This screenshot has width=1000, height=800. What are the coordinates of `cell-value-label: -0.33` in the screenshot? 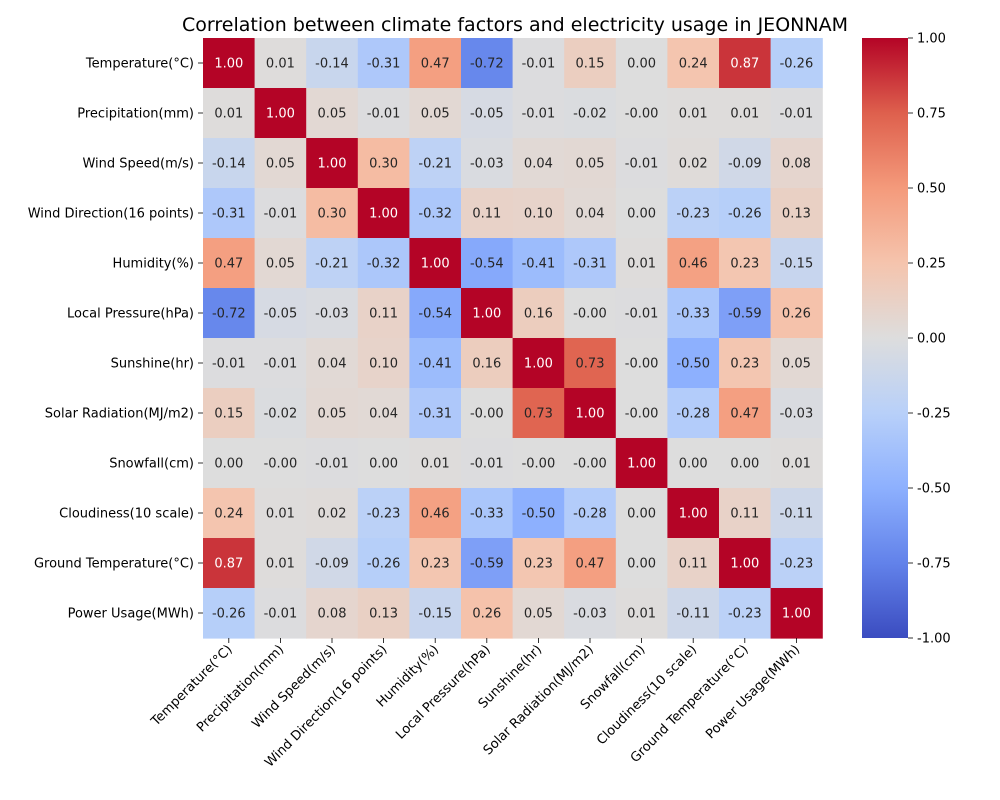 It's located at (693, 314).